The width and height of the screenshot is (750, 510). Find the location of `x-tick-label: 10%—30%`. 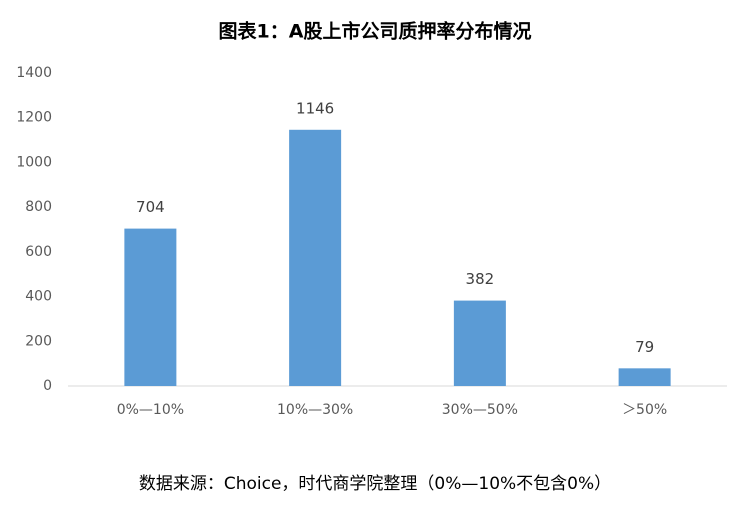

x-tick-label: 10%—30% is located at coordinates (315, 410).